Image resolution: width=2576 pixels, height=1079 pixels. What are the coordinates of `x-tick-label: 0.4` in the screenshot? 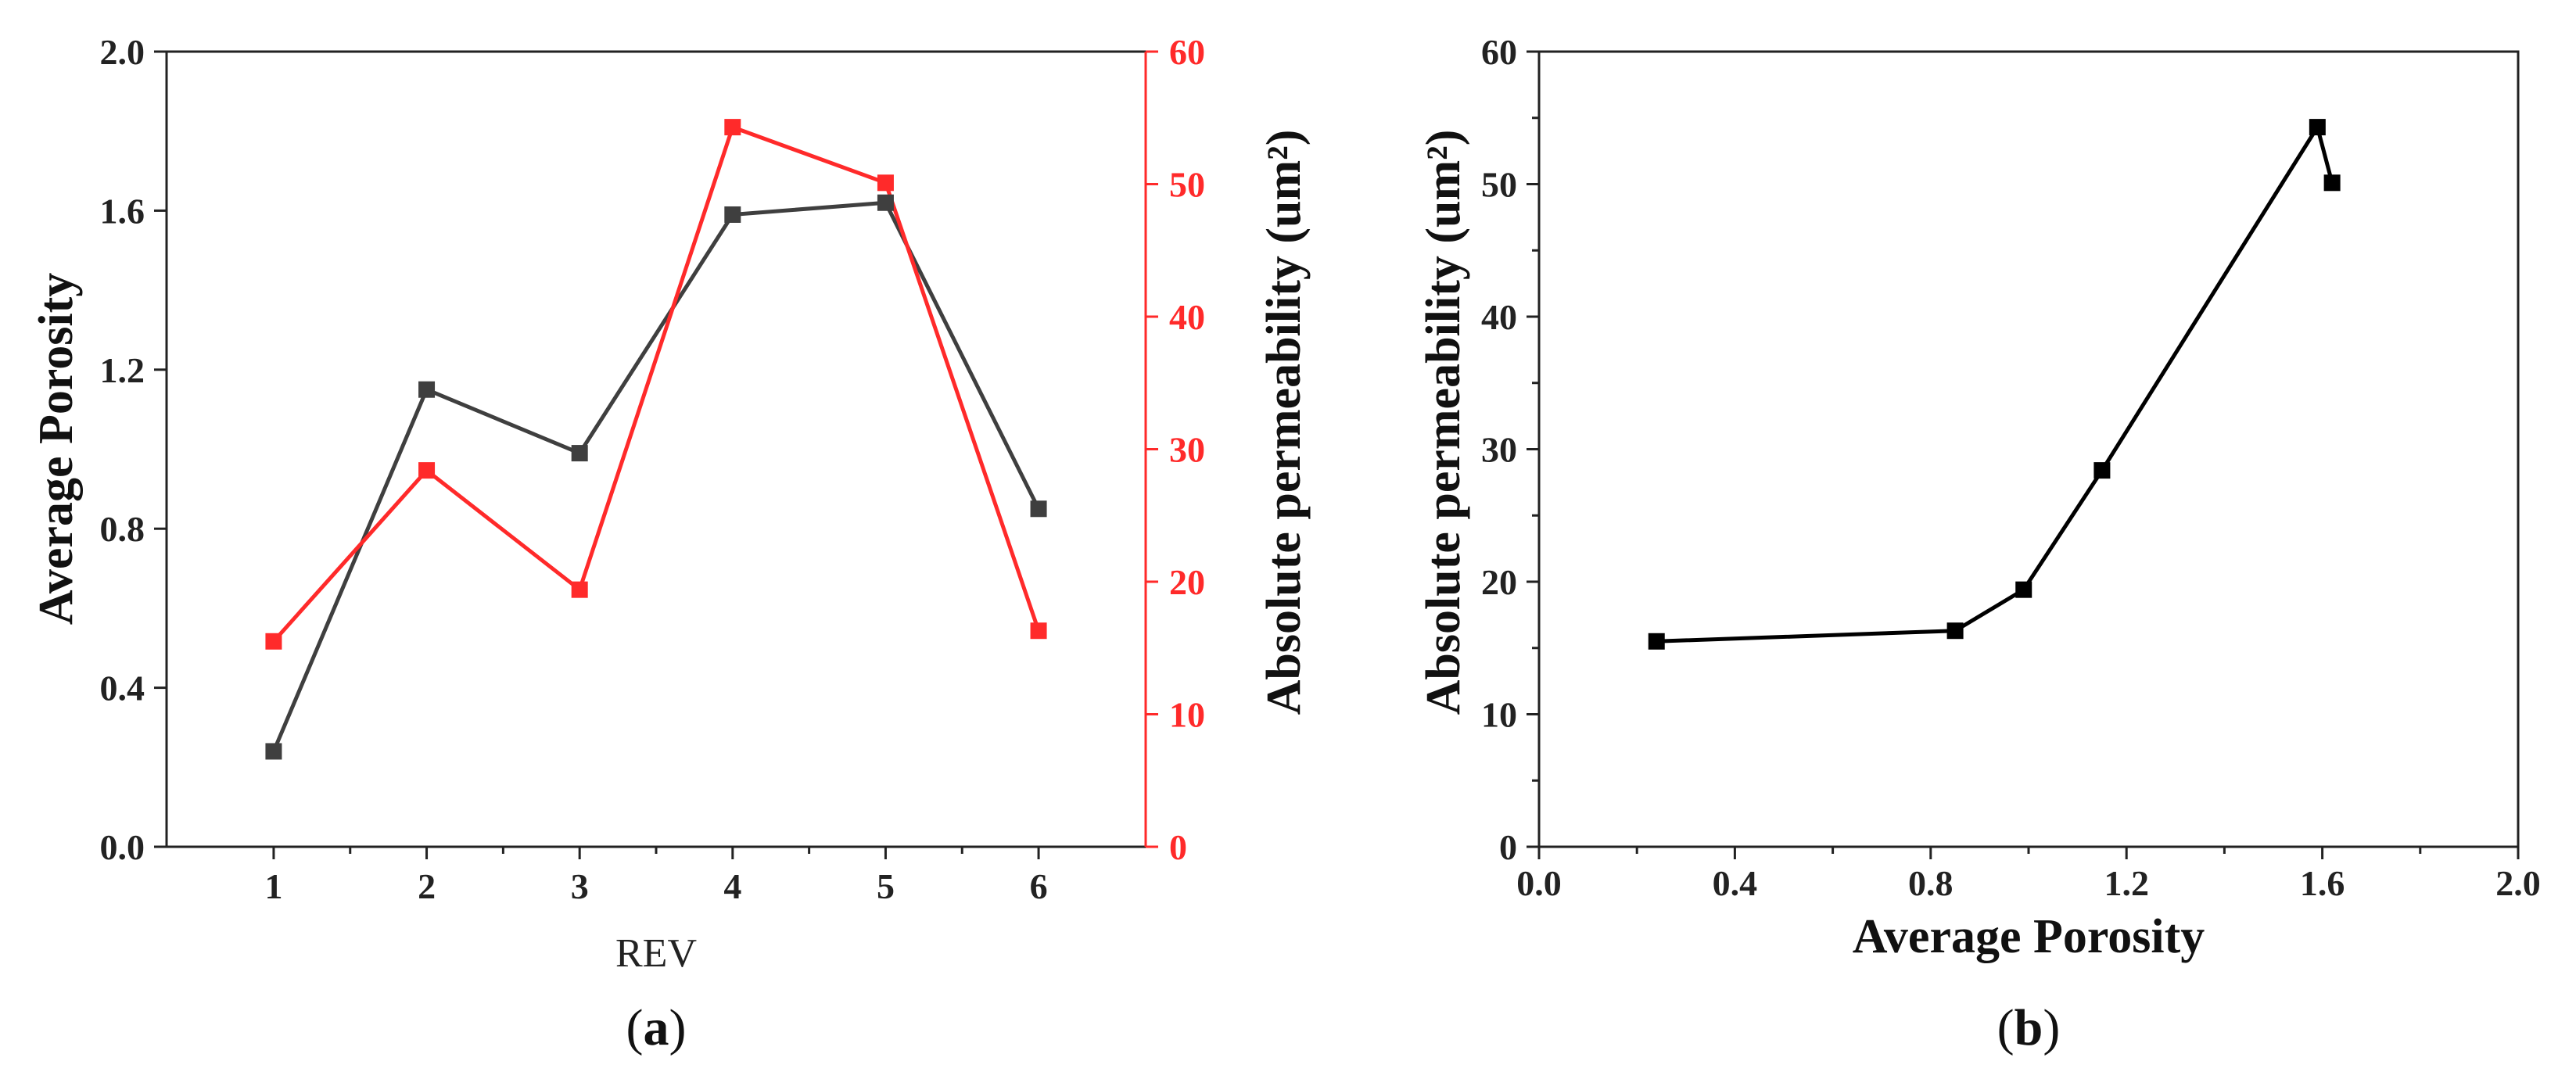 It's located at (1735, 883).